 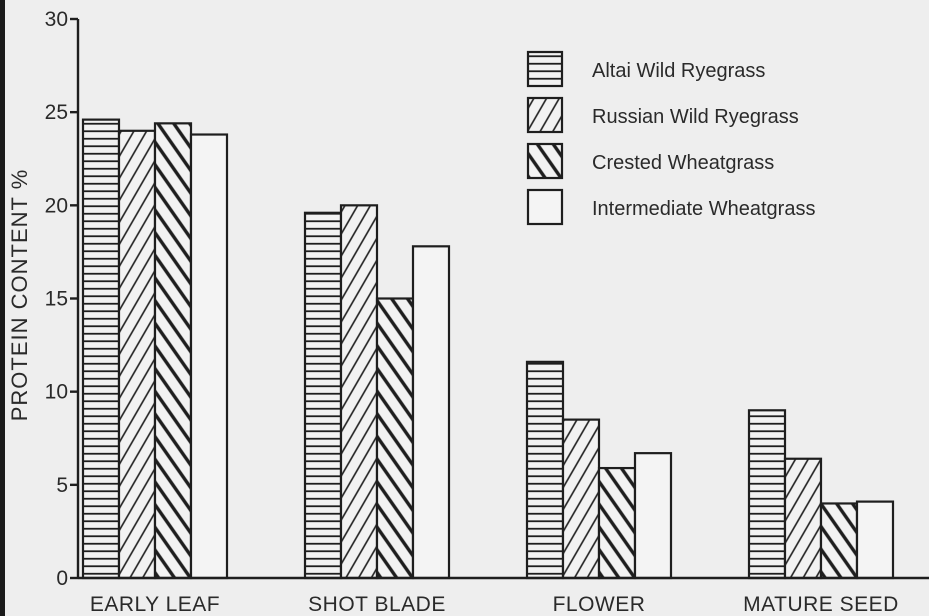 What do you see at coordinates (56, 19) in the screenshot?
I see `y-tick-label: 30` at bounding box center [56, 19].